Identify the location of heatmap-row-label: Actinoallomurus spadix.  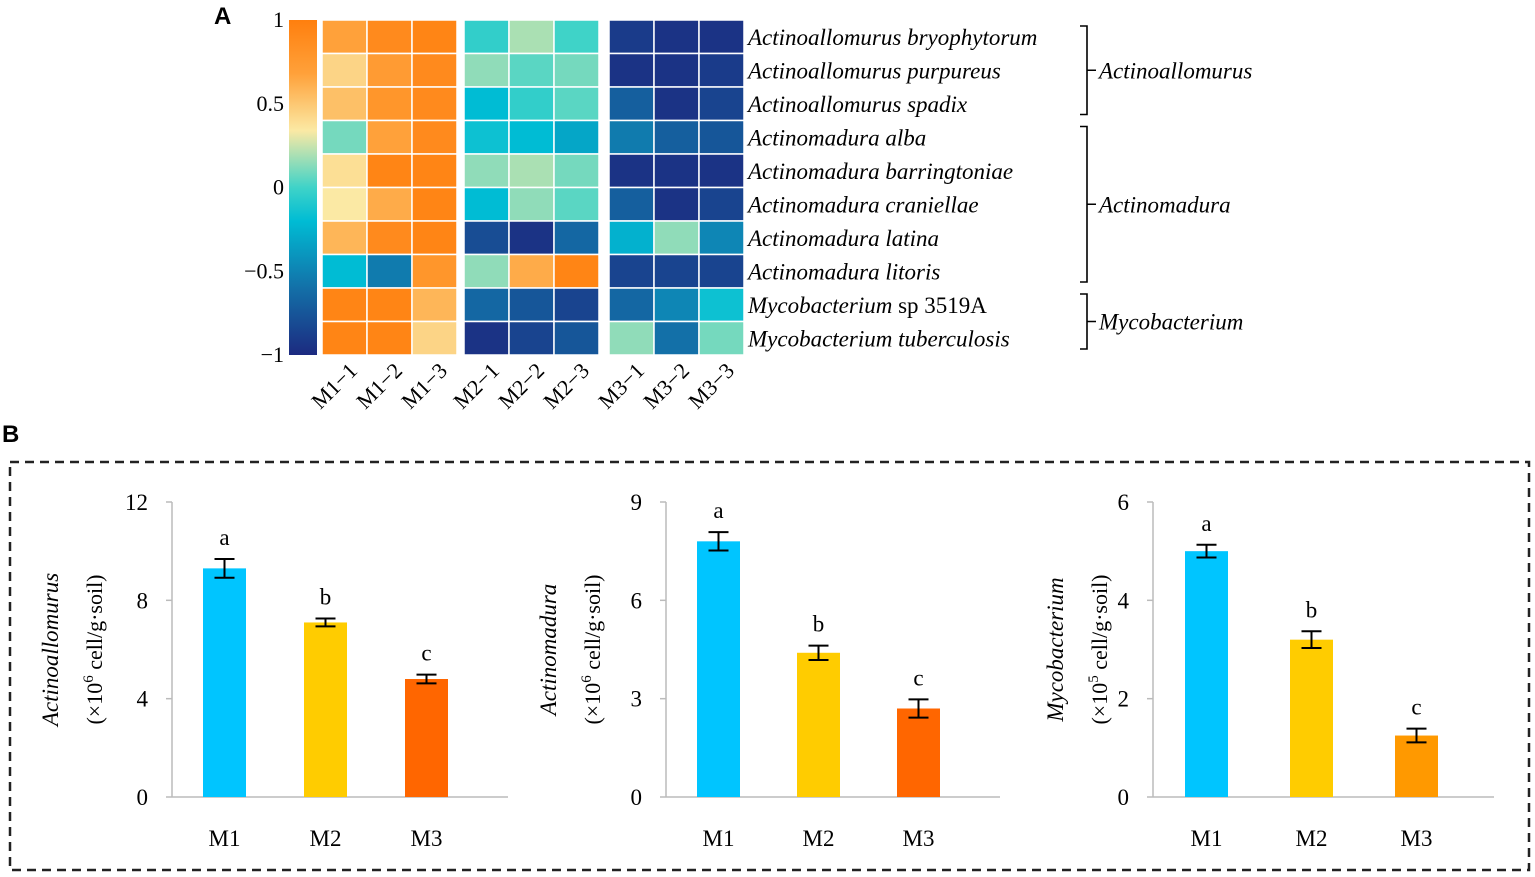
(857, 104).